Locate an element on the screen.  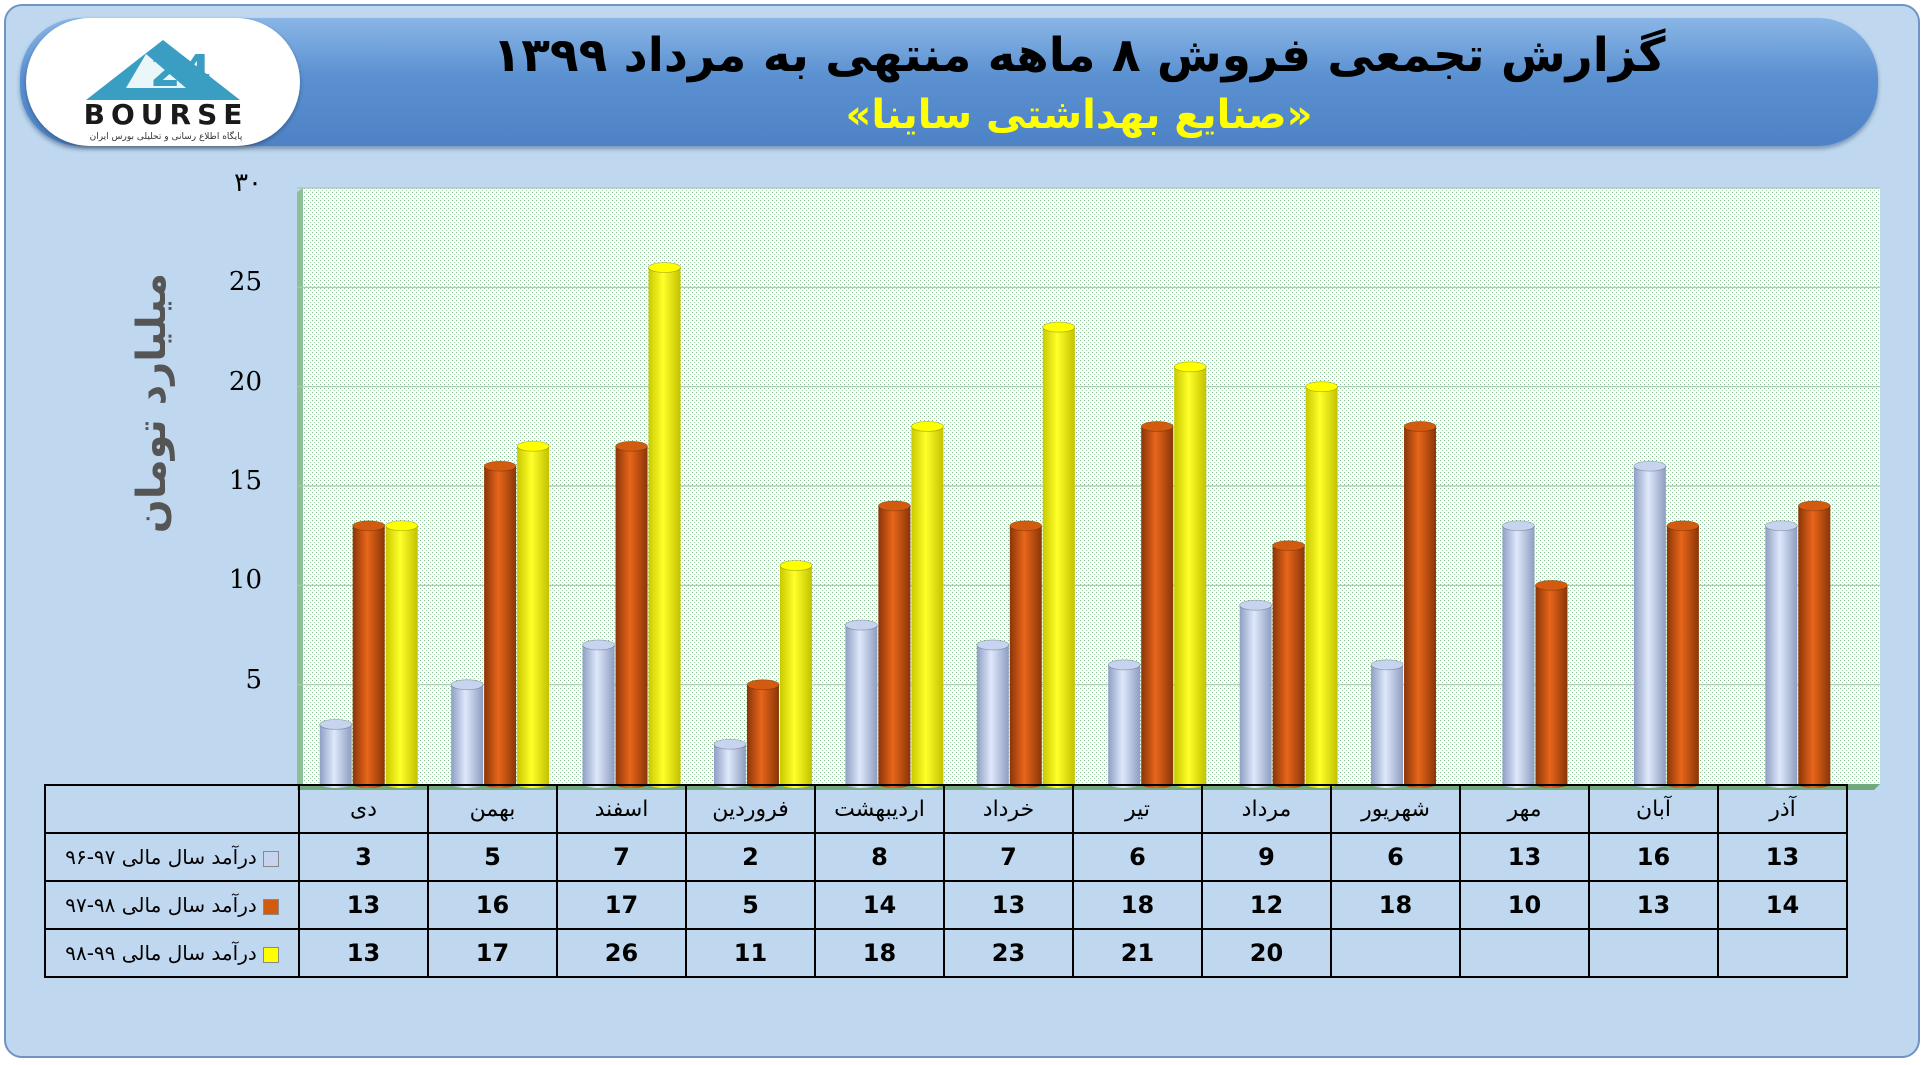
logo-tagline: پایگاه اطلاع رسانی و تحلیلی بورس ایران is located at coordinates (166, 137).